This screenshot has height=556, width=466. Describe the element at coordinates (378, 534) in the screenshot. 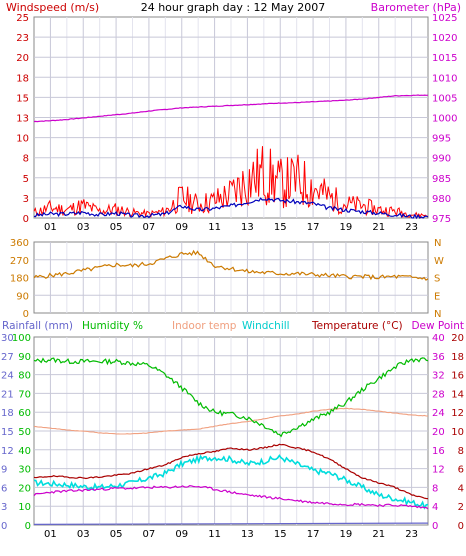

I see `x-tick-label: 21` at that location.